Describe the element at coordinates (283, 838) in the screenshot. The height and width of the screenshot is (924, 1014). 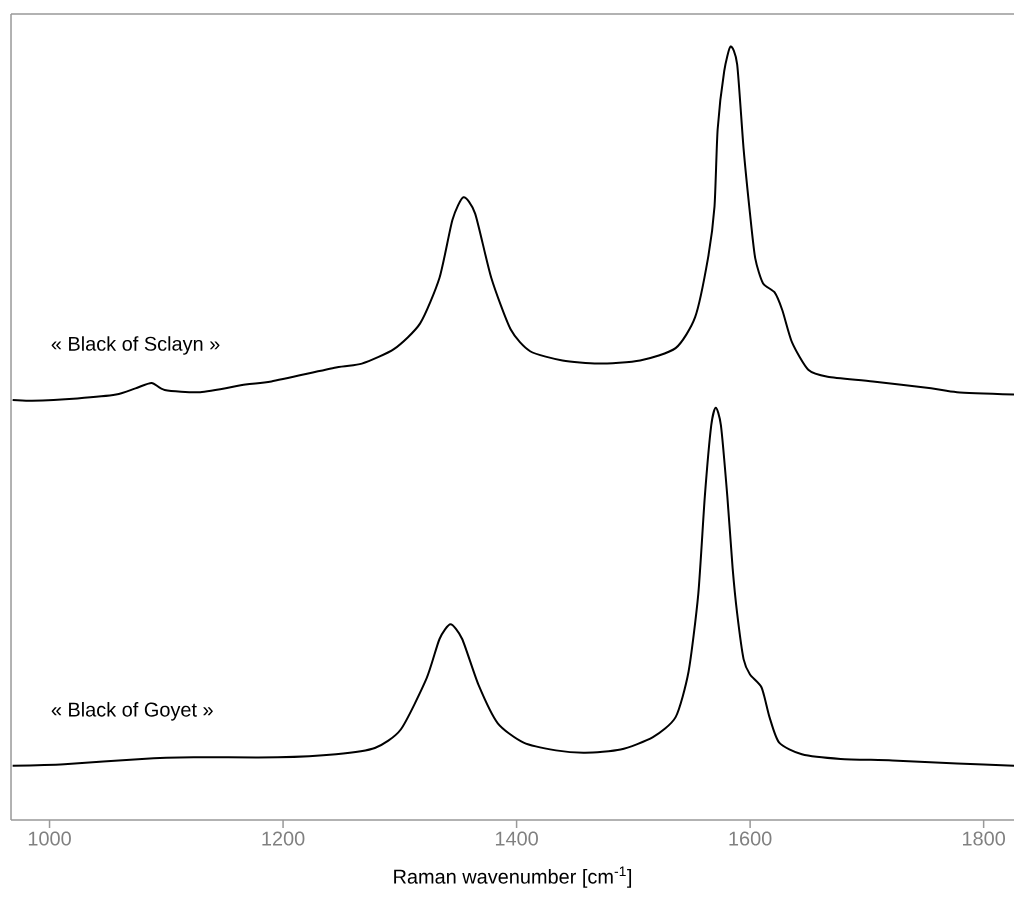
I see `x-tick-label: 1200` at that location.